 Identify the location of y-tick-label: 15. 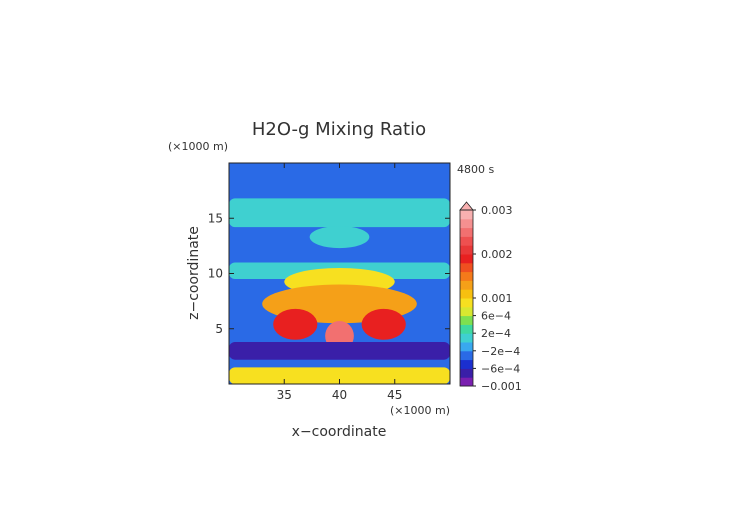
(215, 218).